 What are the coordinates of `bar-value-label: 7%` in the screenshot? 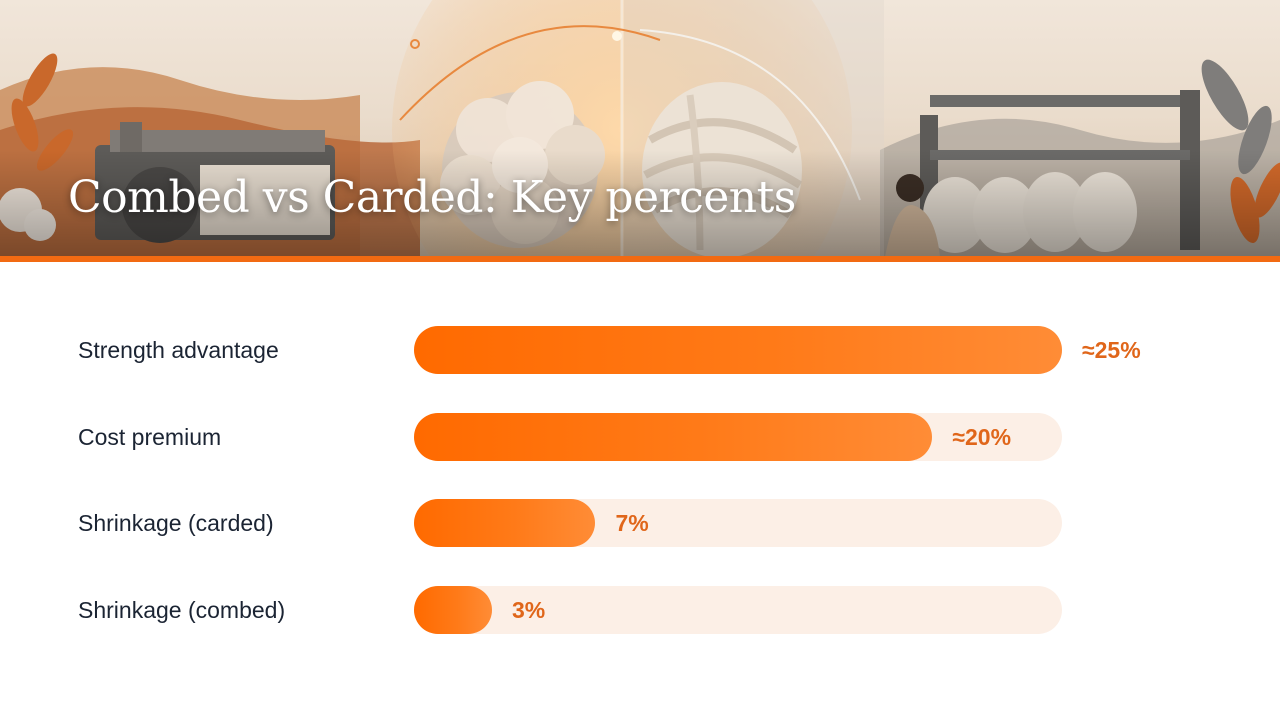 It's located at (632, 523).